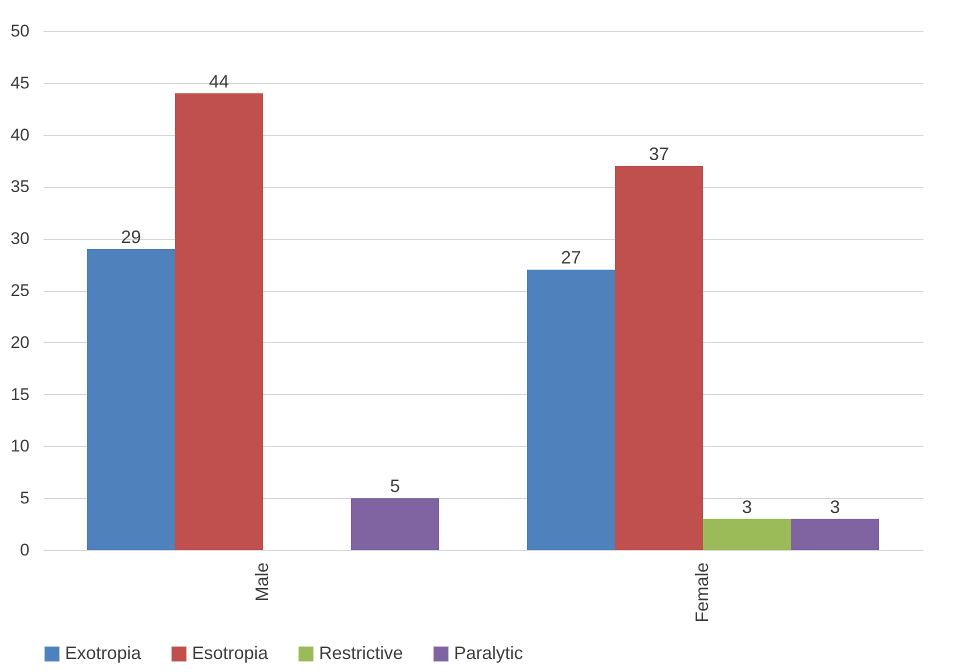 The width and height of the screenshot is (971, 672). I want to click on data-label: 37, so click(659, 154).